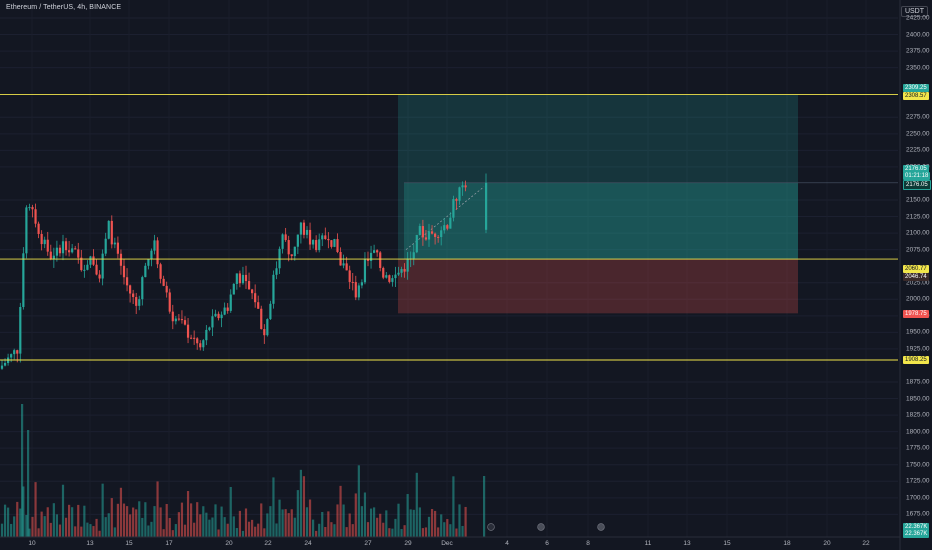 Image resolution: width=932 pixels, height=550 pixels. What do you see at coordinates (918, 448) in the screenshot?
I see `y-tick-label: 1775.00` at bounding box center [918, 448].